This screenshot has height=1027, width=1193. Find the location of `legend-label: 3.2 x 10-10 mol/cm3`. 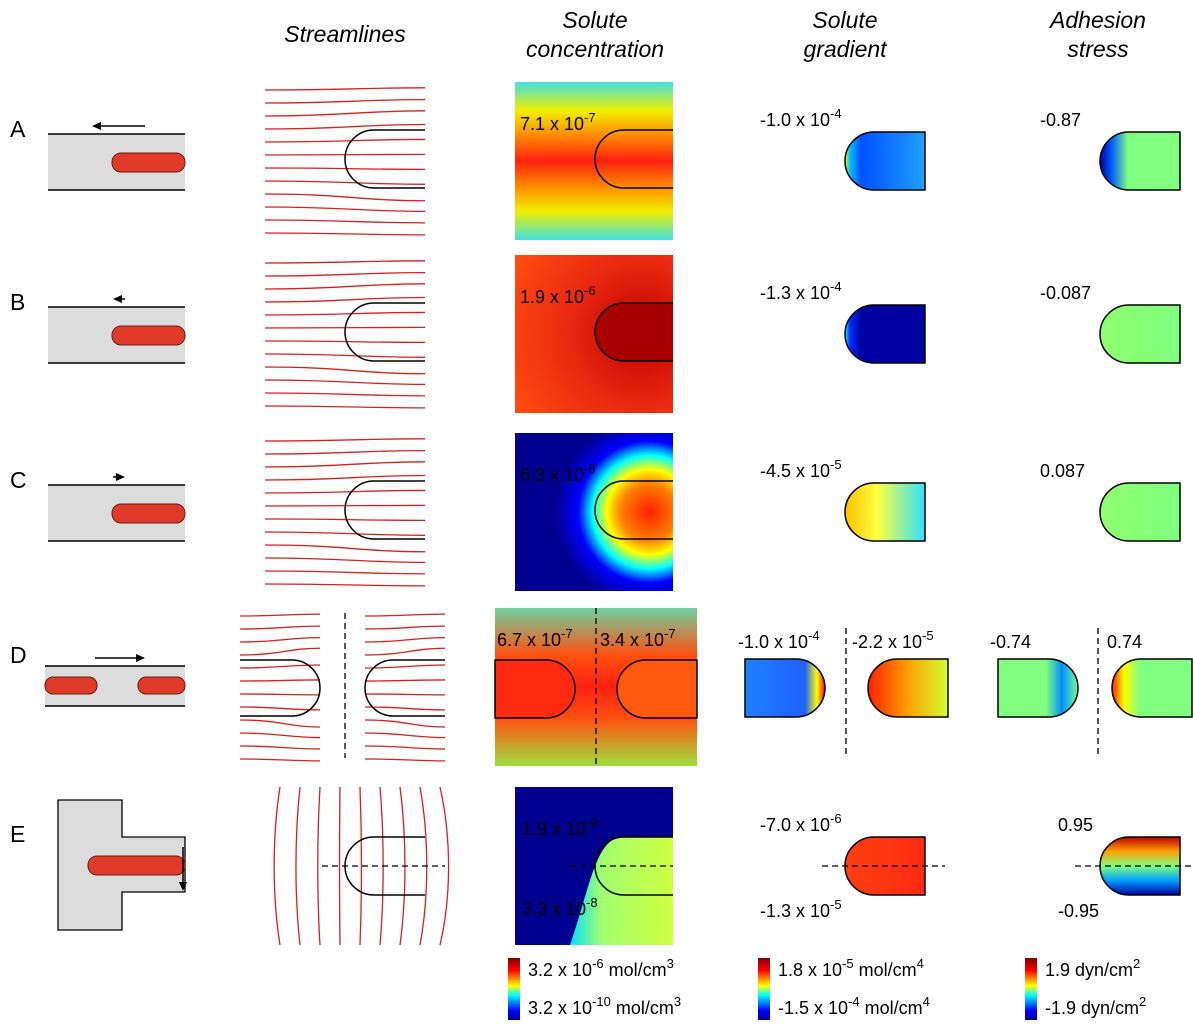

legend-label: 3.2 x 10-10 mol/cm3 is located at coordinates (604, 1006).